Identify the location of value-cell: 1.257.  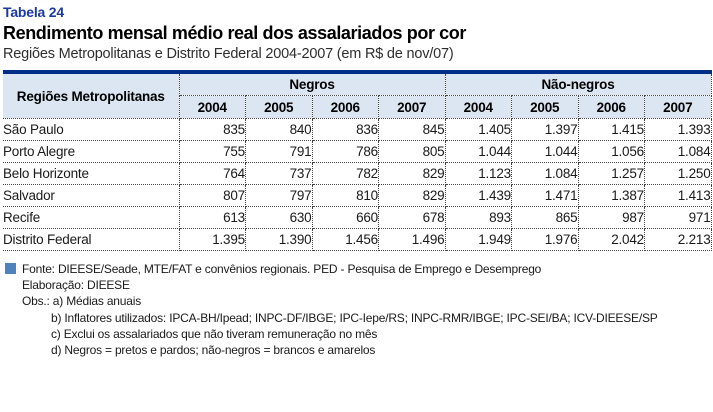
(611, 173).